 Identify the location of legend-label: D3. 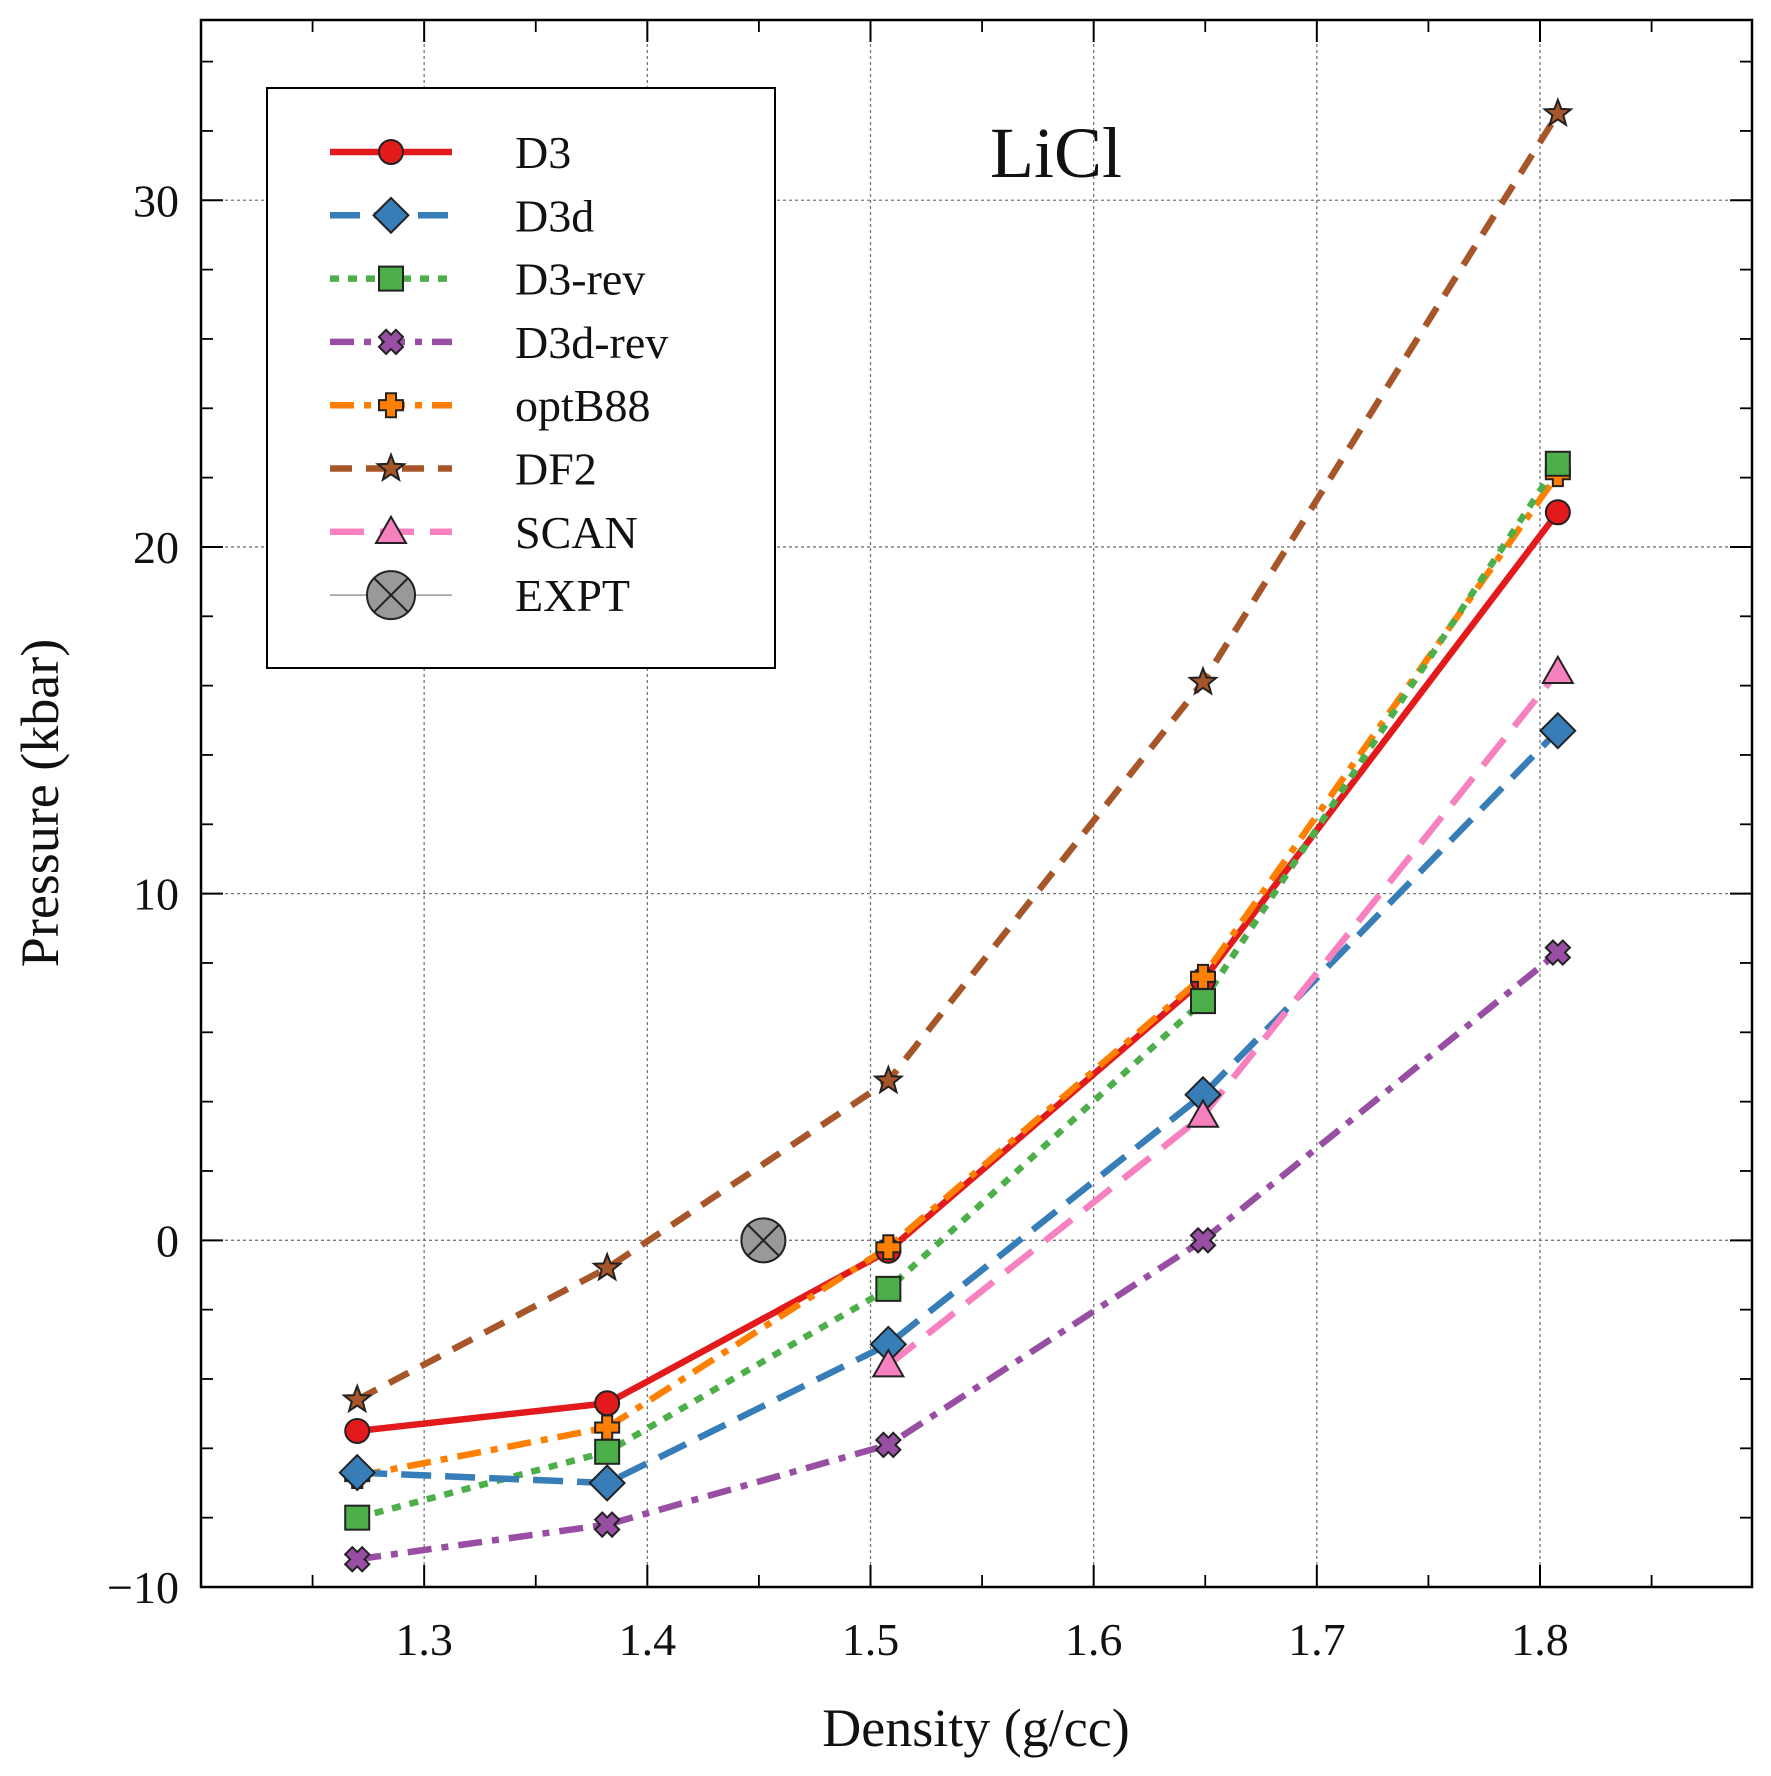
(543, 152).